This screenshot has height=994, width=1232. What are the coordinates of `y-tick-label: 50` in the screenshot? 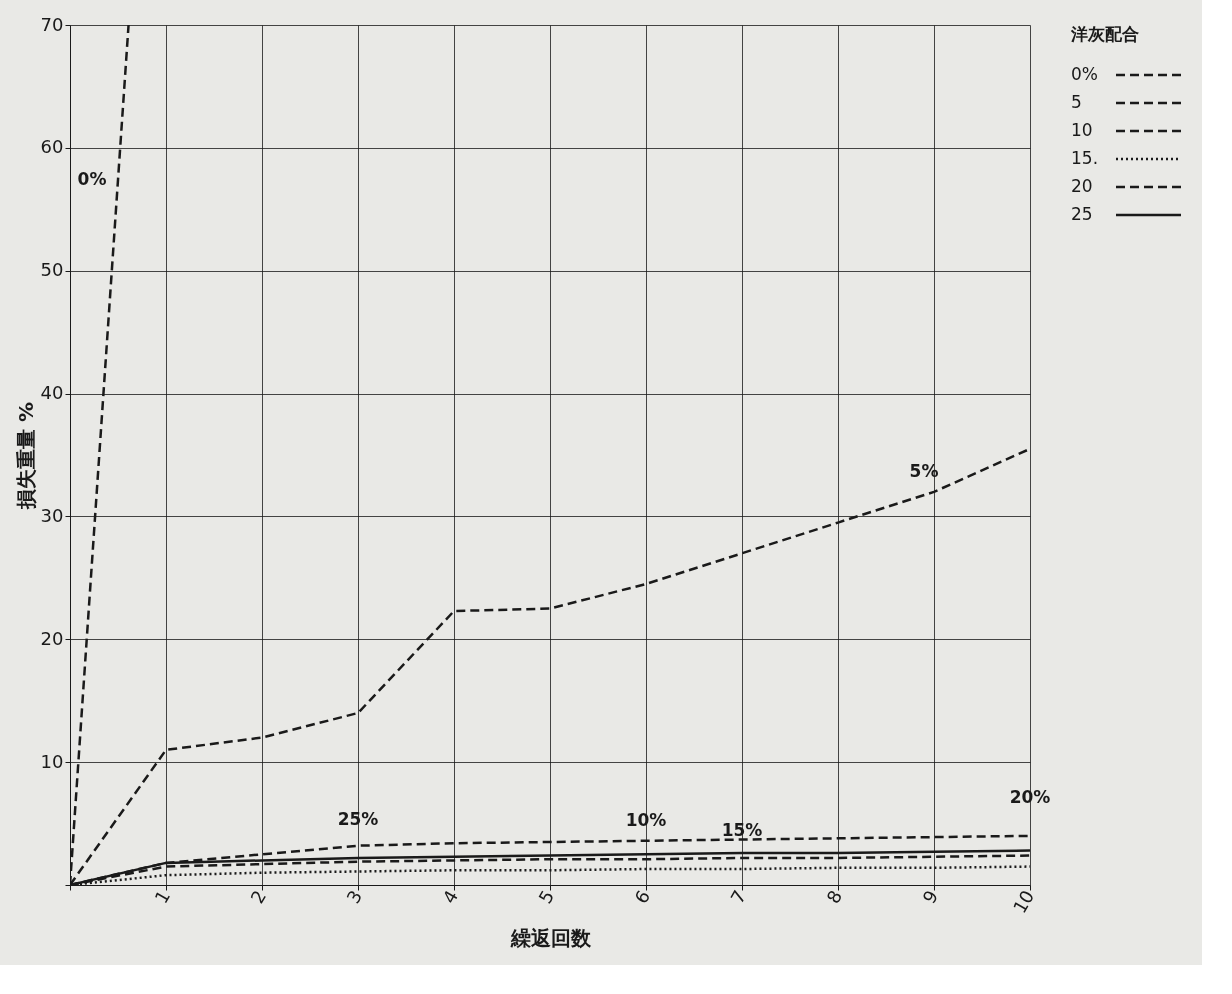 It's located at (52, 270).